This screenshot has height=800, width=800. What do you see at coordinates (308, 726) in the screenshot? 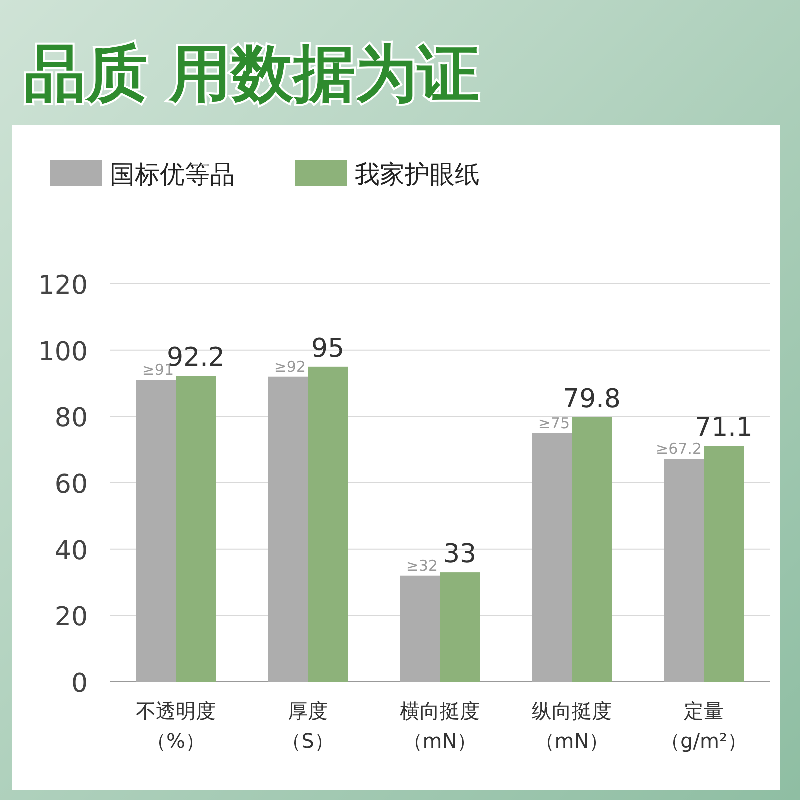
I see `x-tick-label: 厚度（S）` at bounding box center [308, 726].